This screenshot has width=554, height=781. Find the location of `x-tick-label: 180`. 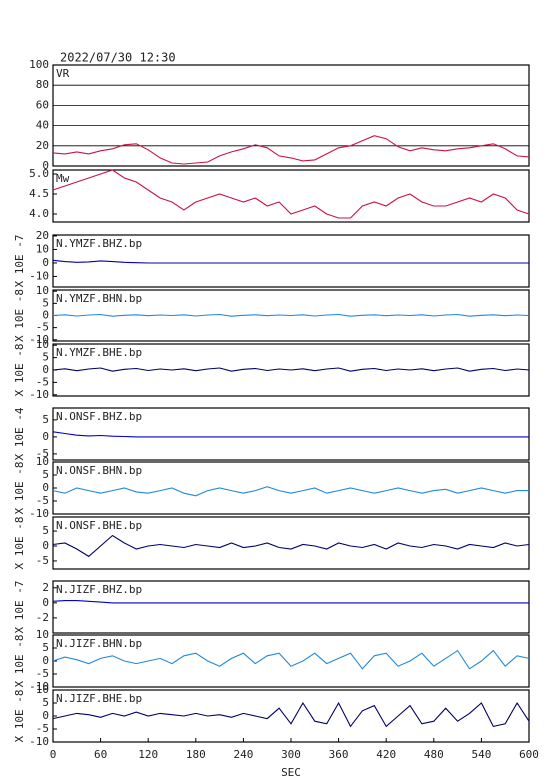

x-tick-label: 180 is located at coordinates (196, 754).